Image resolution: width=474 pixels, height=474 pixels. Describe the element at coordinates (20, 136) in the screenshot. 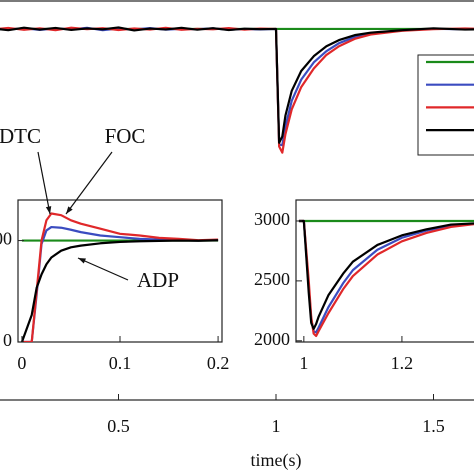

I see `annotation: DTC` at that location.